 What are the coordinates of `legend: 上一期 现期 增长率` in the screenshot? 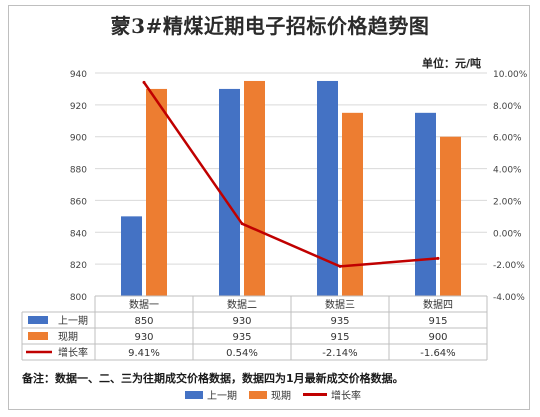 It's located at (273, 394).